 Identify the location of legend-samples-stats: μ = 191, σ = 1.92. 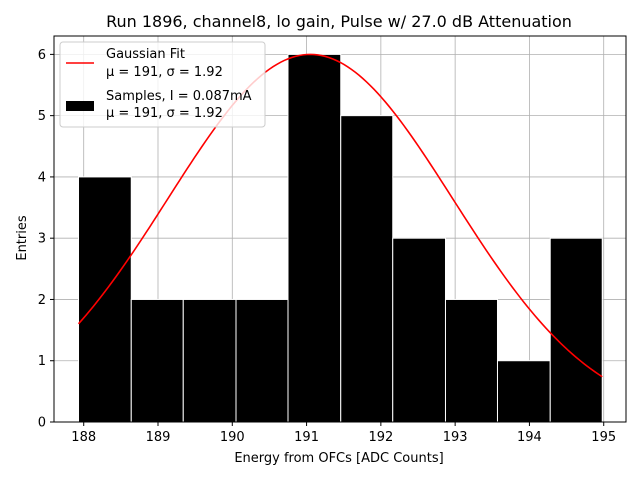
(164, 113).